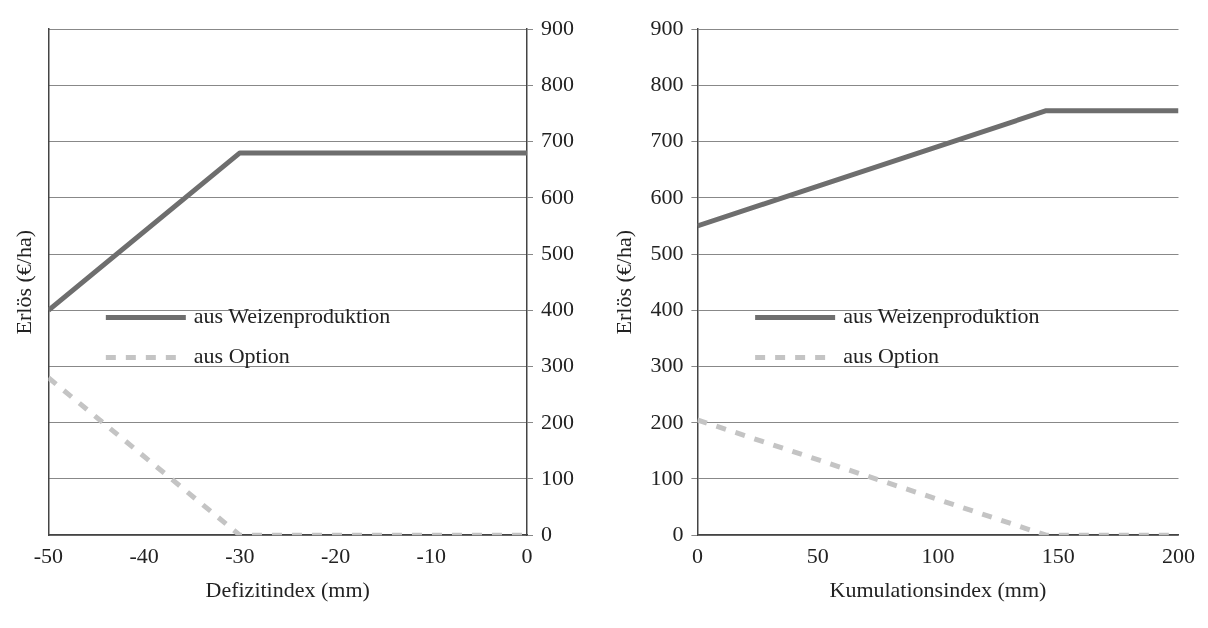 The height and width of the screenshot is (628, 1208). What do you see at coordinates (667, 252) in the screenshot?
I see `y-tick-label: 500` at bounding box center [667, 252].